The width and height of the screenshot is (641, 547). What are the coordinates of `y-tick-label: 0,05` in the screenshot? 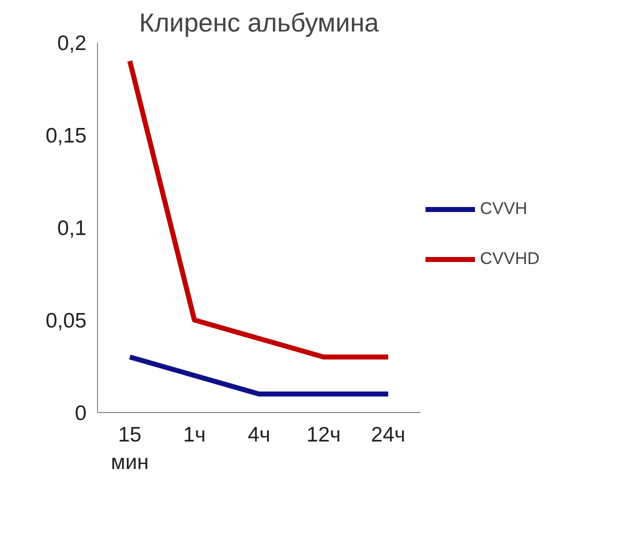 It's located at (66, 321).